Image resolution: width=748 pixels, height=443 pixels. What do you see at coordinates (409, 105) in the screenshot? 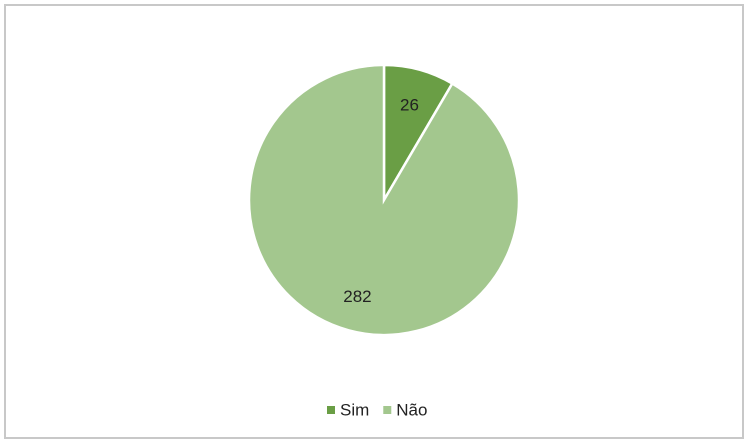
I see `data-label: 26` at bounding box center [409, 105].